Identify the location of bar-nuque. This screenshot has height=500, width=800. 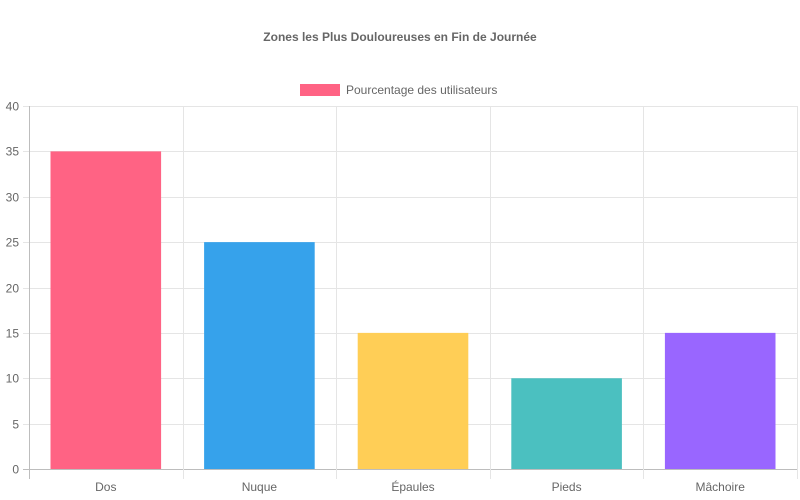
(259, 355).